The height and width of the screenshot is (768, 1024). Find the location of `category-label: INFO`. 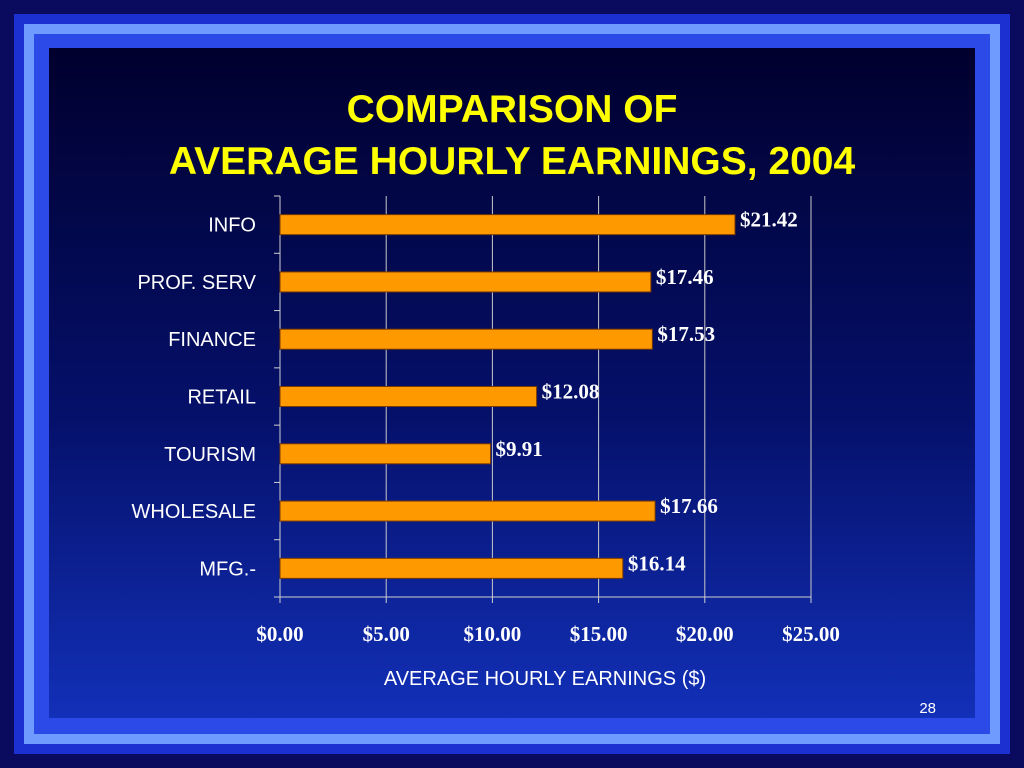

category-label: INFO is located at coordinates (232, 226).